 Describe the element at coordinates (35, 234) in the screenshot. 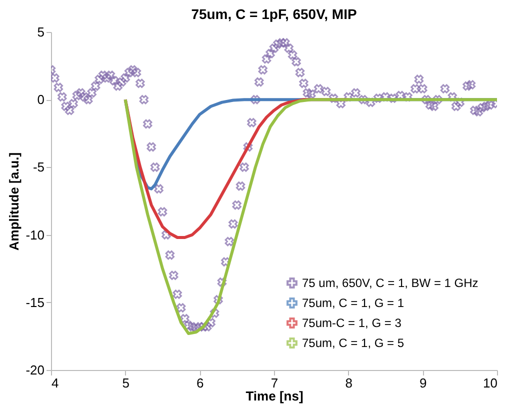

I see `y-tick-label: -10` at that location.